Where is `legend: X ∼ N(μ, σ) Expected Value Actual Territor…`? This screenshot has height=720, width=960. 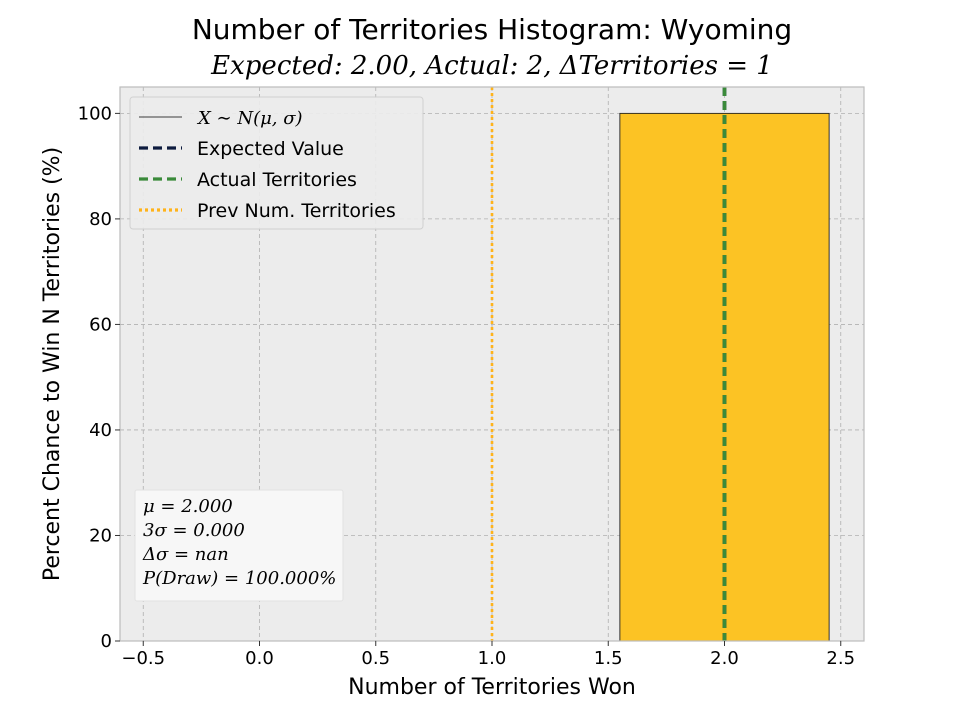 legend: X ∼ N(μ, σ) Expected Value Actual Territor… is located at coordinates (276, 163).